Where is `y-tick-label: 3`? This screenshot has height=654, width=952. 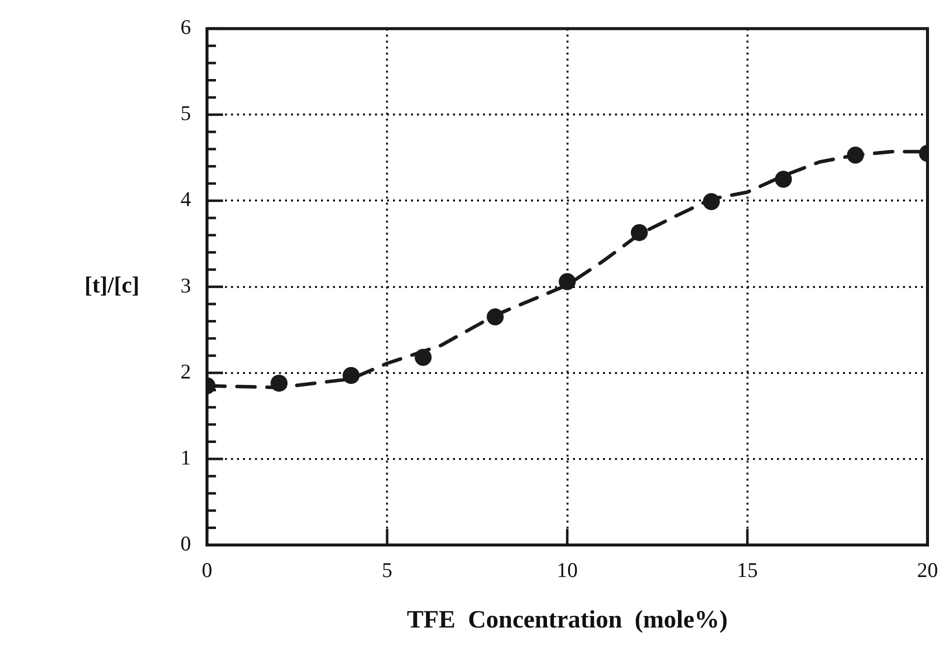
y-tick-label: 3 is located at coordinates (185, 285).